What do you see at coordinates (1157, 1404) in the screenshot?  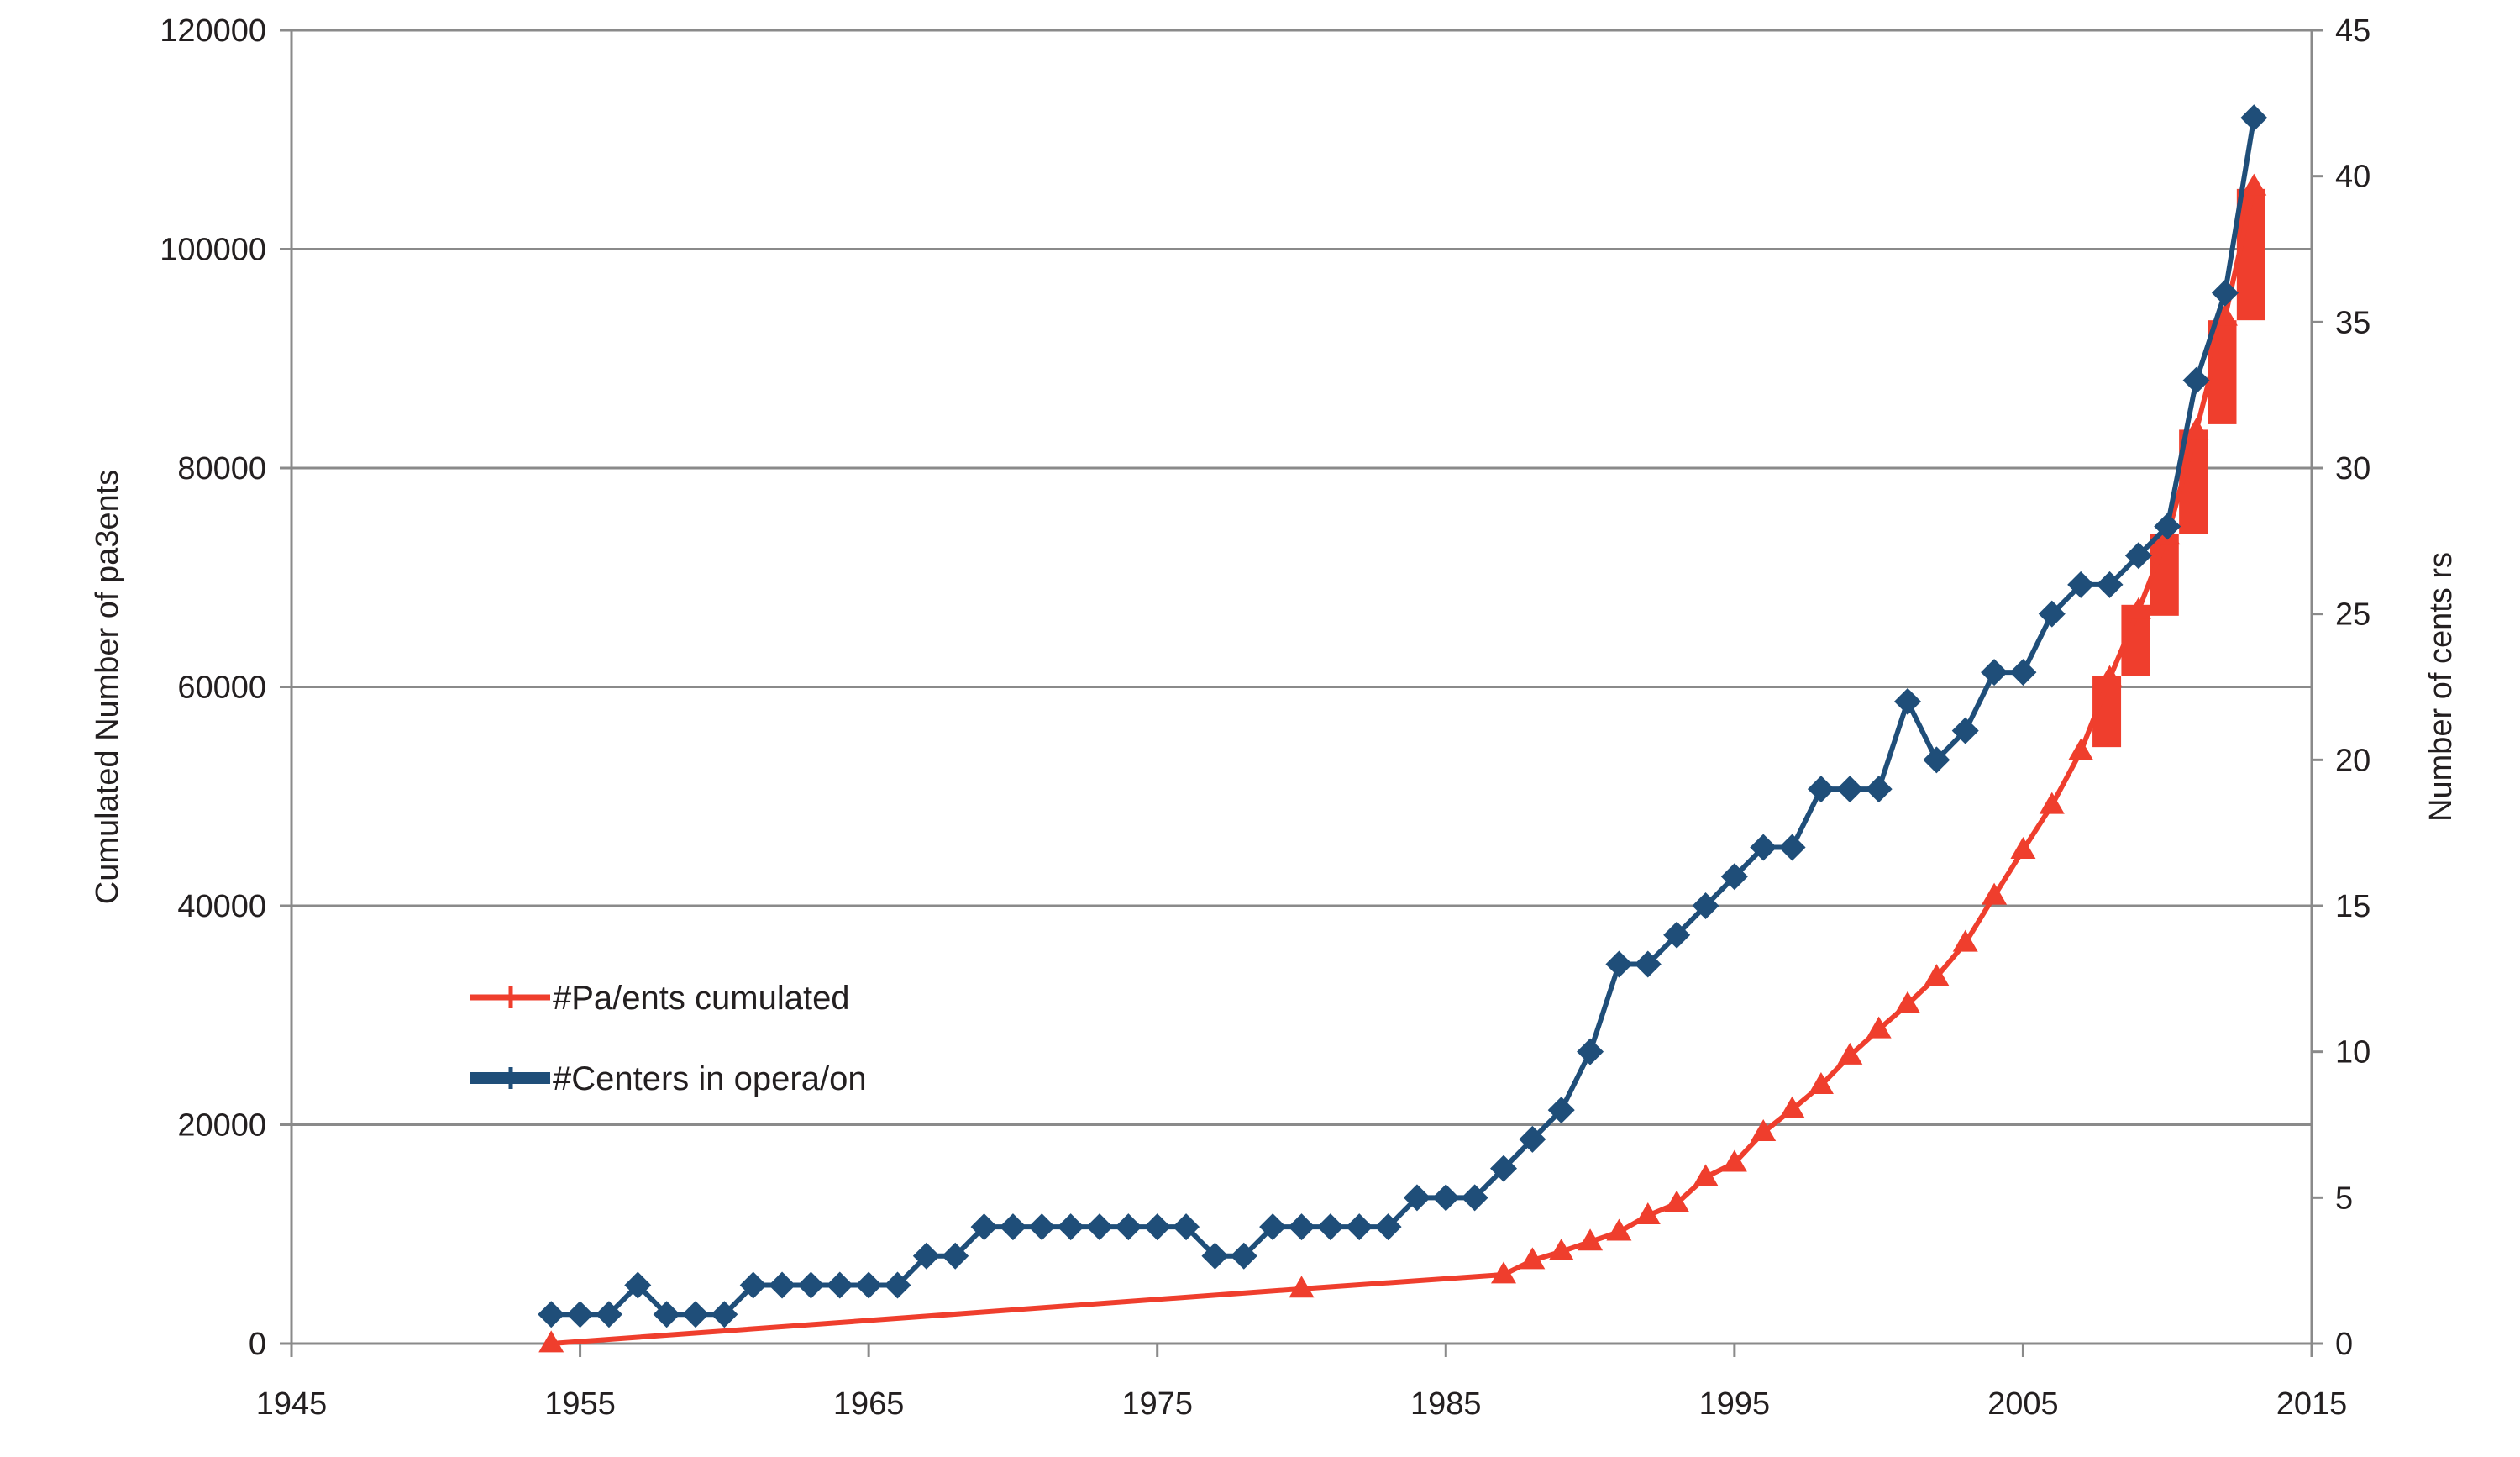 I see `x-tick-label: 1975` at bounding box center [1157, 1404].